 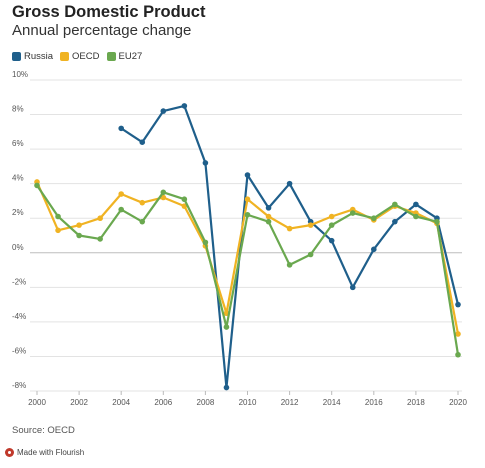 What do you see at coordinates (109, 12) in the screenshot?
I see `chart-title: Gross Domestic Product` at bounding box center [109, 12].